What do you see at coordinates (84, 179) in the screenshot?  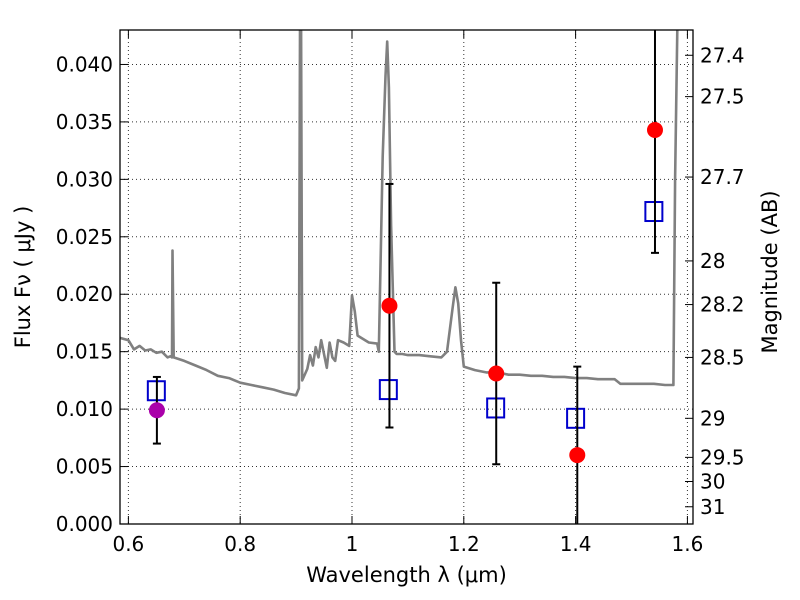 I see `y-tick-label: 0.030` at bounding box center [84, 179].